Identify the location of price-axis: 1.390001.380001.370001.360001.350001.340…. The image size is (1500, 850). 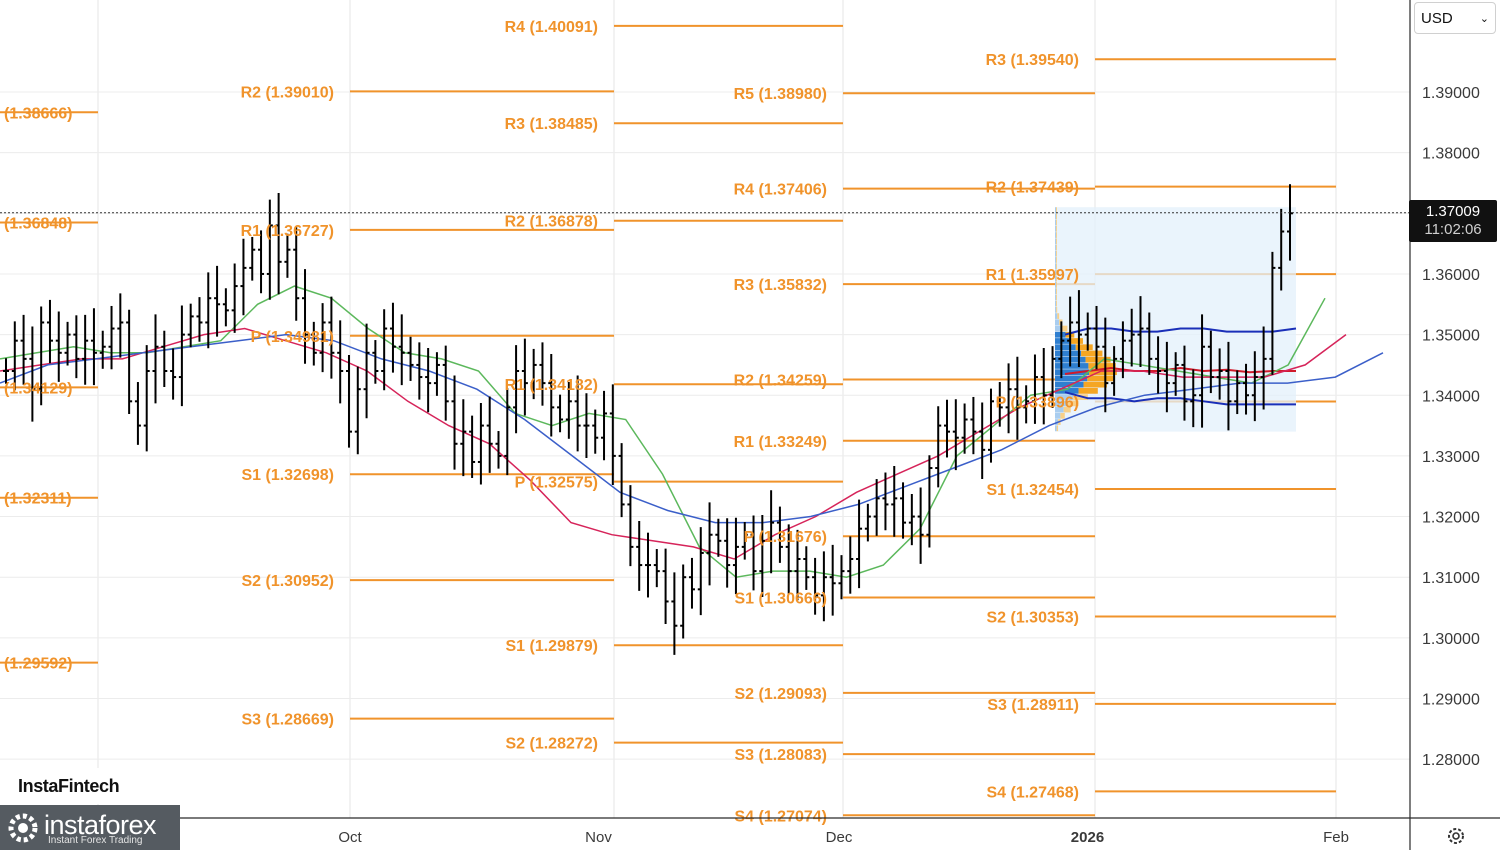
(1451, 427).